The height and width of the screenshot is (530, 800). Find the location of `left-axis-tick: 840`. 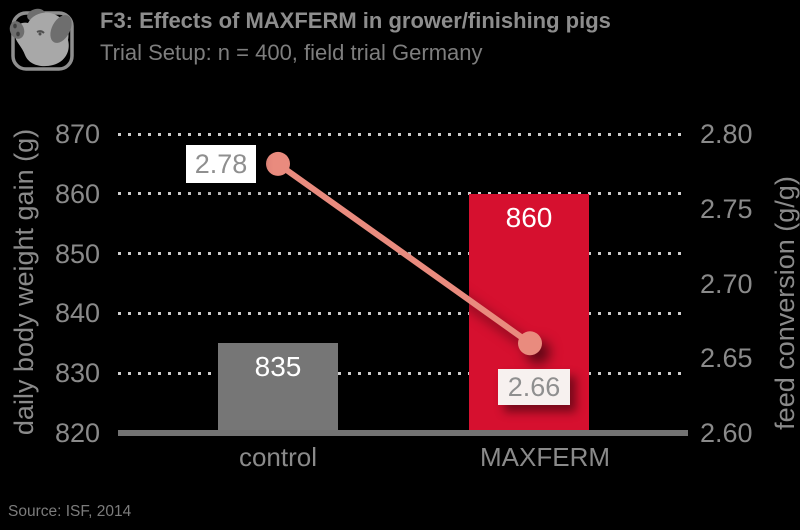

left-axis-tick: 840 is located at coordinates (77, 313).